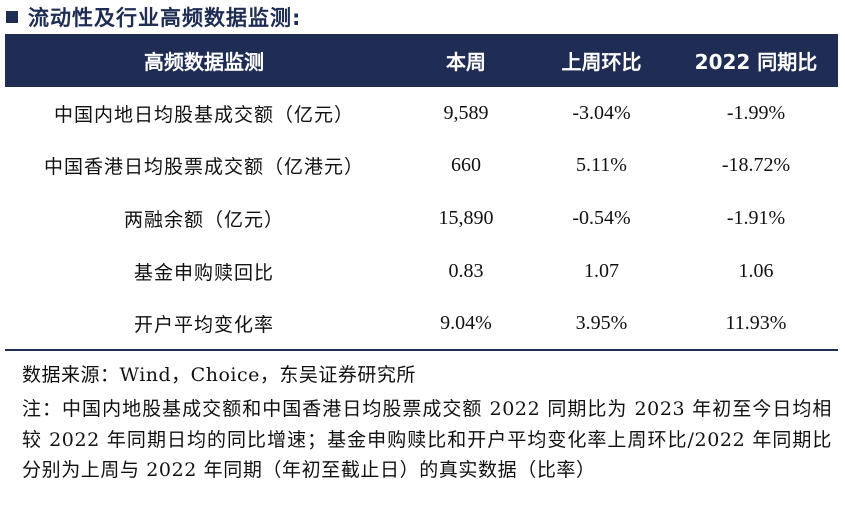  Describe the element at coordinates (203, 219) in the screenshot. I see `row-label: 两融余额（亿元）` at that location.